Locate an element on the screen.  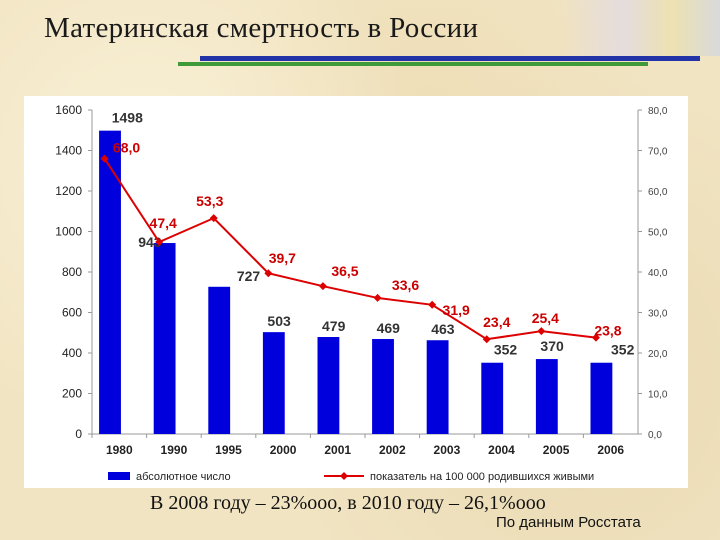
y-right-tick-label: 60,0 is located at coordinates (658, 192).